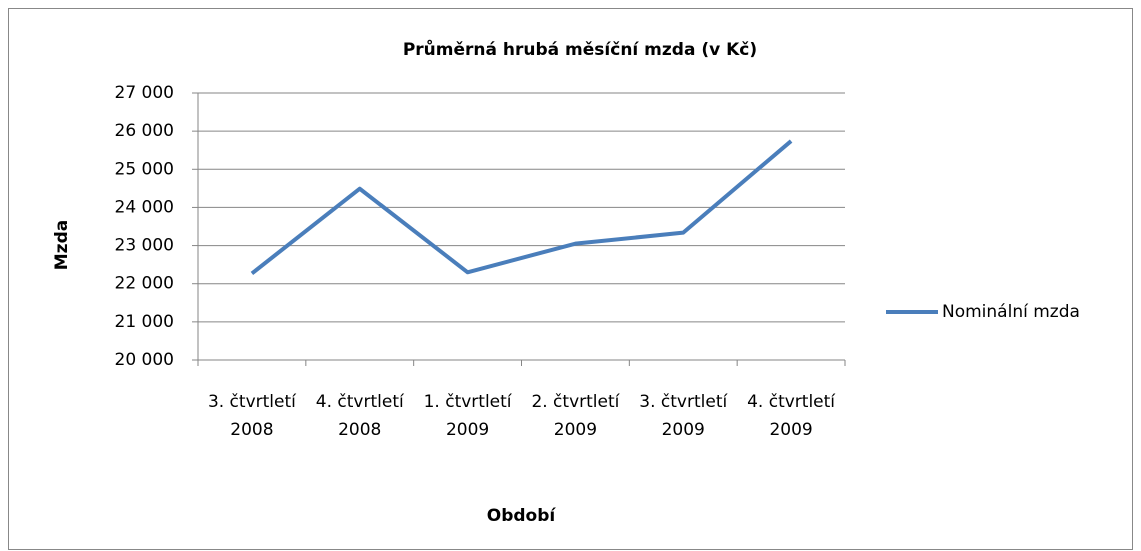  What do you see at coordinates (791, 416) in the screenshot?
I see `x-tick-label: 4. čtvrtletí 2009` at bounding box center [791, 416].